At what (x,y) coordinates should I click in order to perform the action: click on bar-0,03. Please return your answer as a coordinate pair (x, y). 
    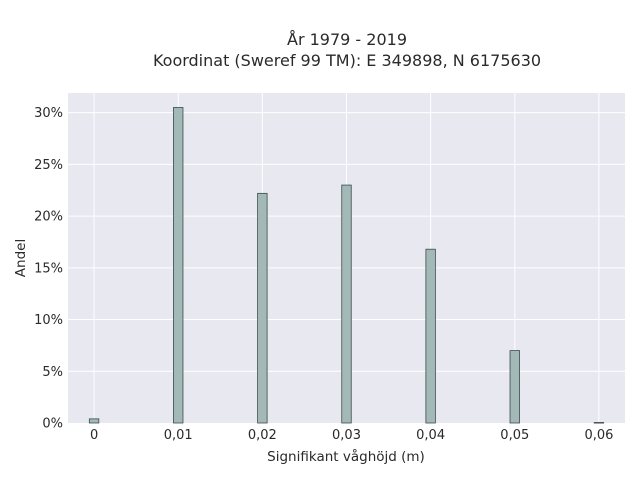
    Looking at the image, I should click on (346, 304).